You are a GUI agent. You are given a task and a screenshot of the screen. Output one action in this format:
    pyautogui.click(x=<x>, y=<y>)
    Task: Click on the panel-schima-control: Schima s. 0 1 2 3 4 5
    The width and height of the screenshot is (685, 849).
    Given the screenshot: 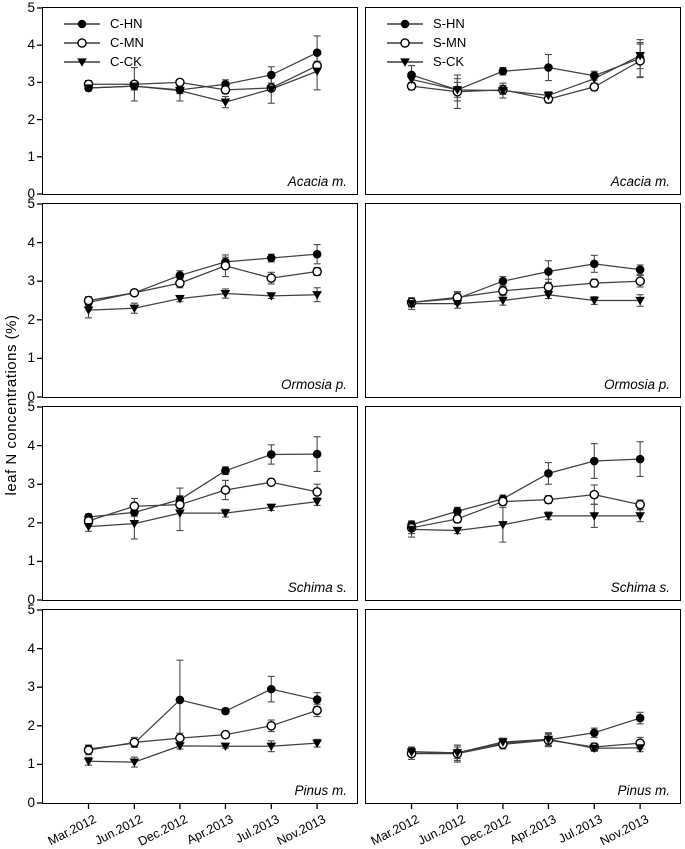 What is the action you would take?
    pyautogui.click(x=192, y=503)
    